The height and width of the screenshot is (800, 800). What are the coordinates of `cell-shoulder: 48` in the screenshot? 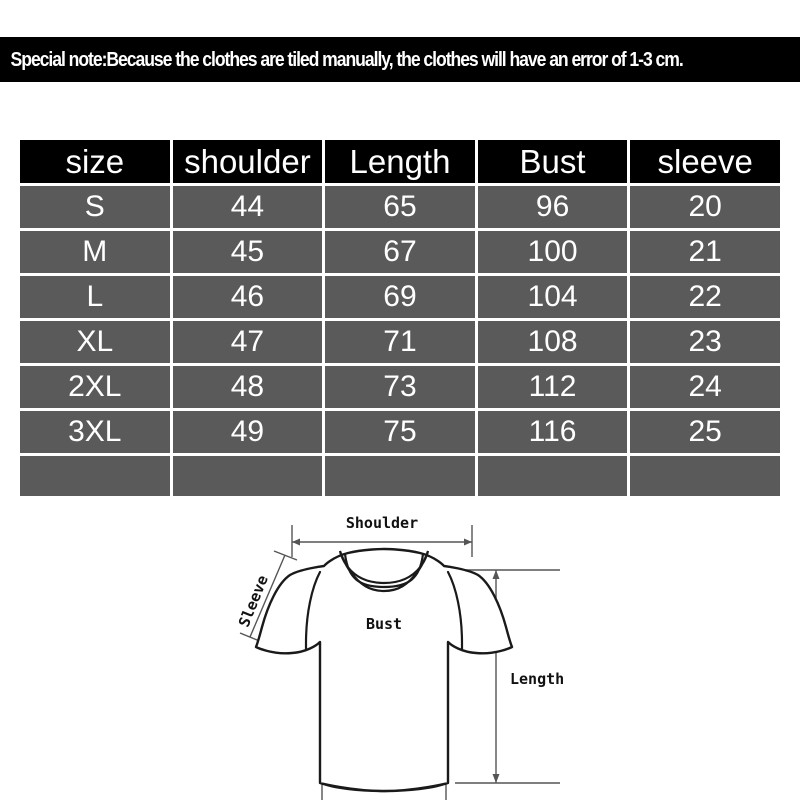 It's located at (247, 387).